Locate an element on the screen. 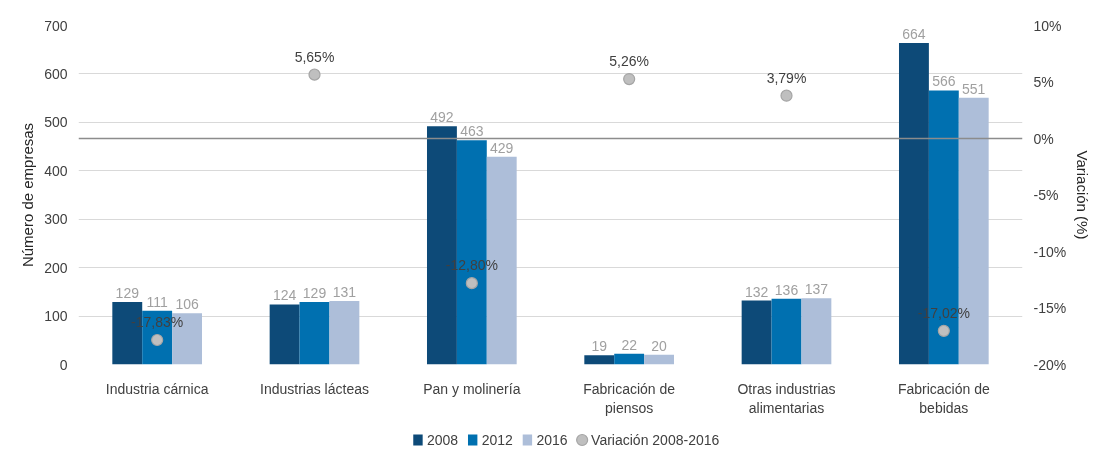 The width and height of the screenshot is (1104, 455). y-axis-title: Número de empresas is located at coordinates (28, 195).